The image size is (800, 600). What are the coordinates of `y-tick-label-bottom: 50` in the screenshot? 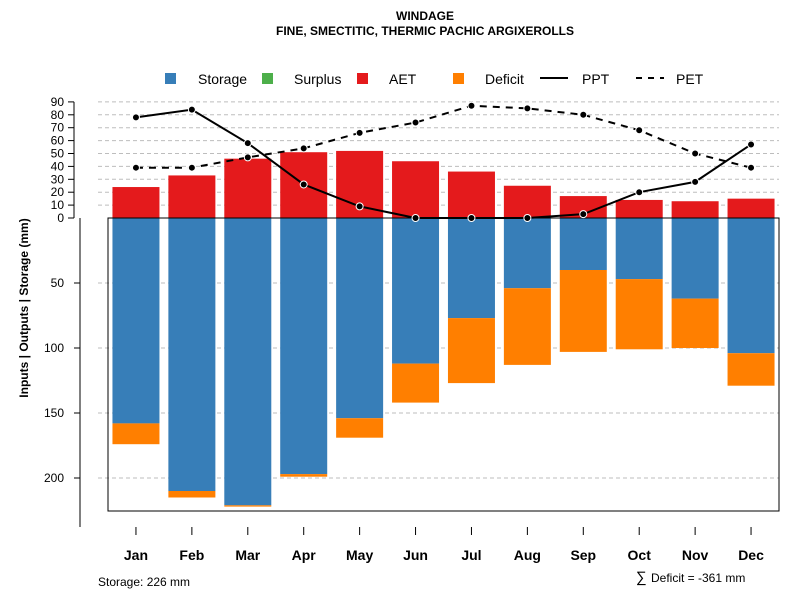 It's located at (58, 283).